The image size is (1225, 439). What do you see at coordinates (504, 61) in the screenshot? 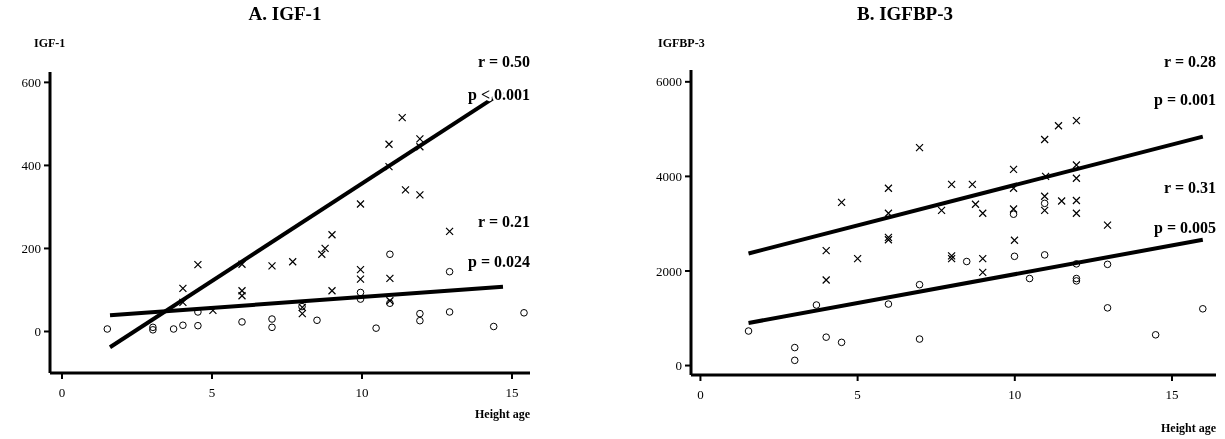
I see `text: r = 0.50` at bounding box center [504, 61].